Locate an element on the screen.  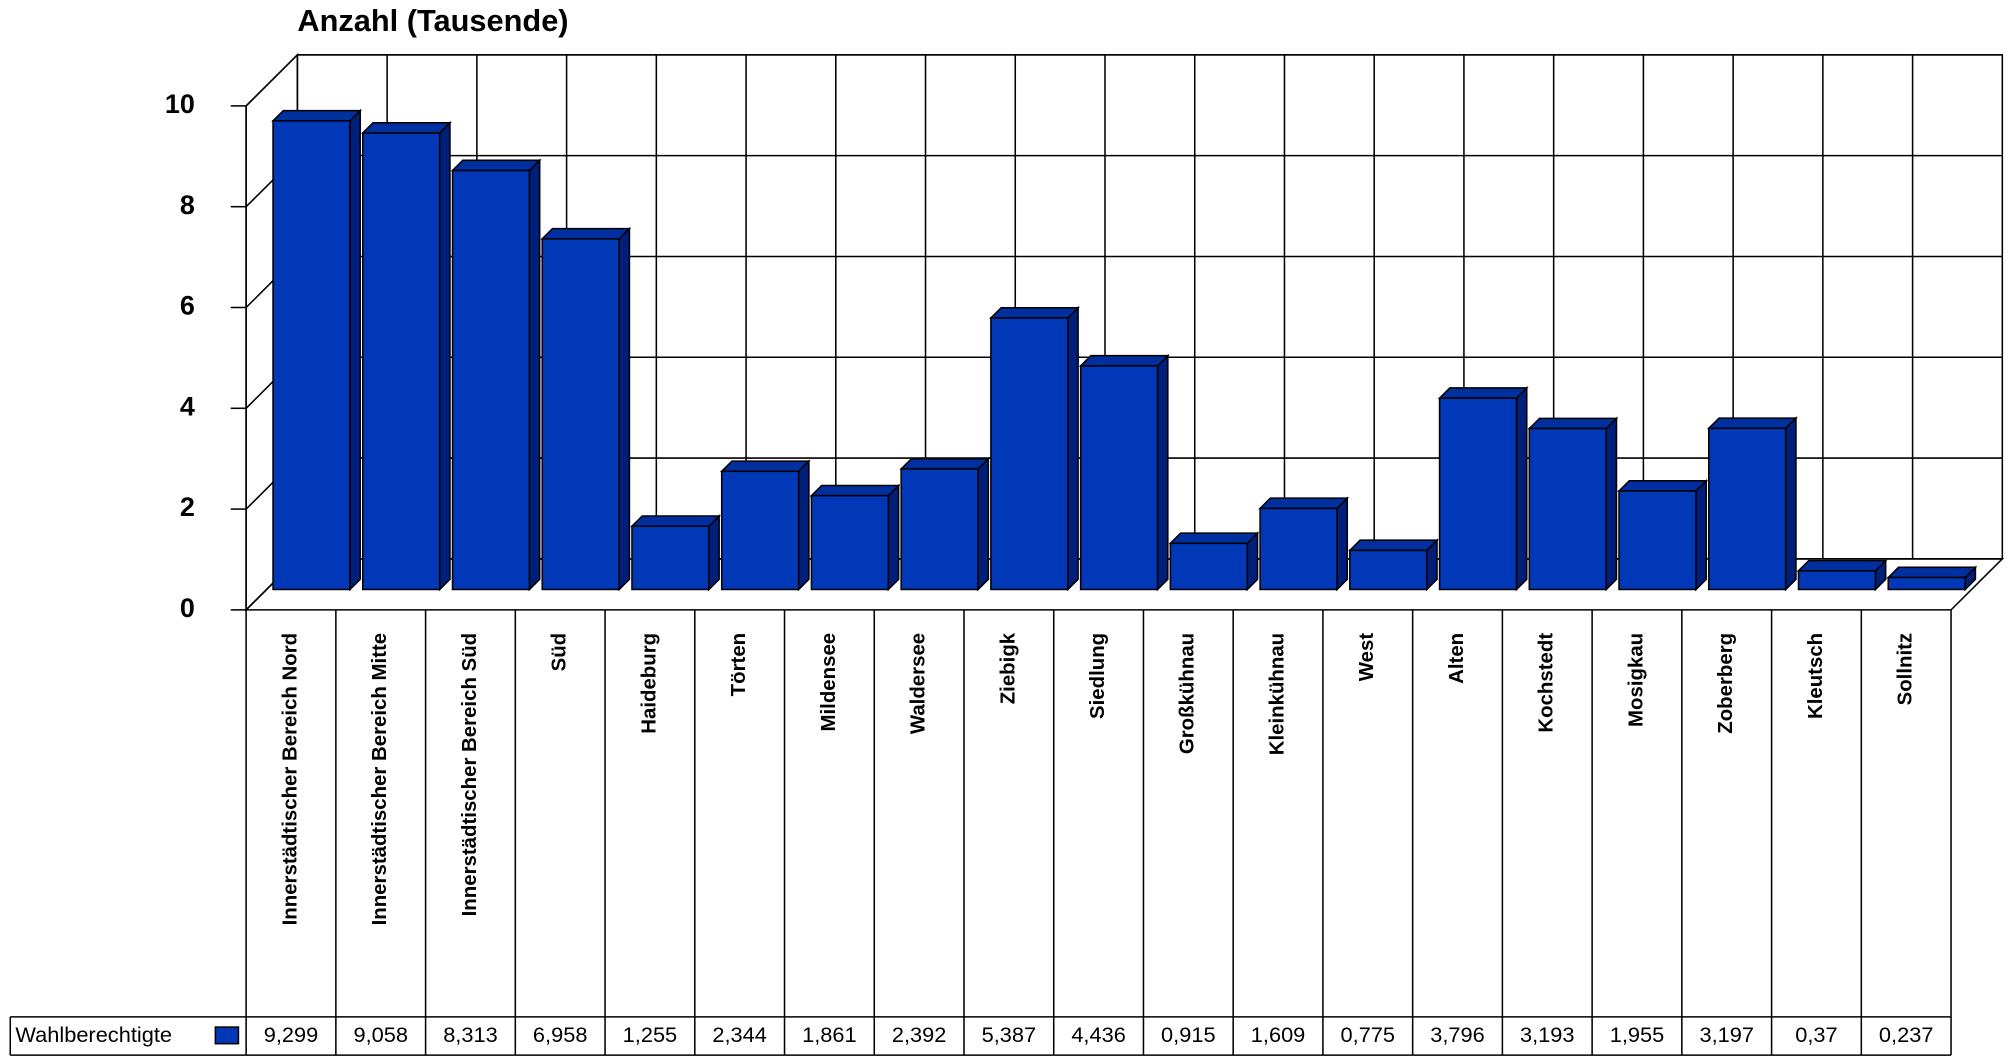
x-tick-label: Waldersee is located at coordinates (917, 683).